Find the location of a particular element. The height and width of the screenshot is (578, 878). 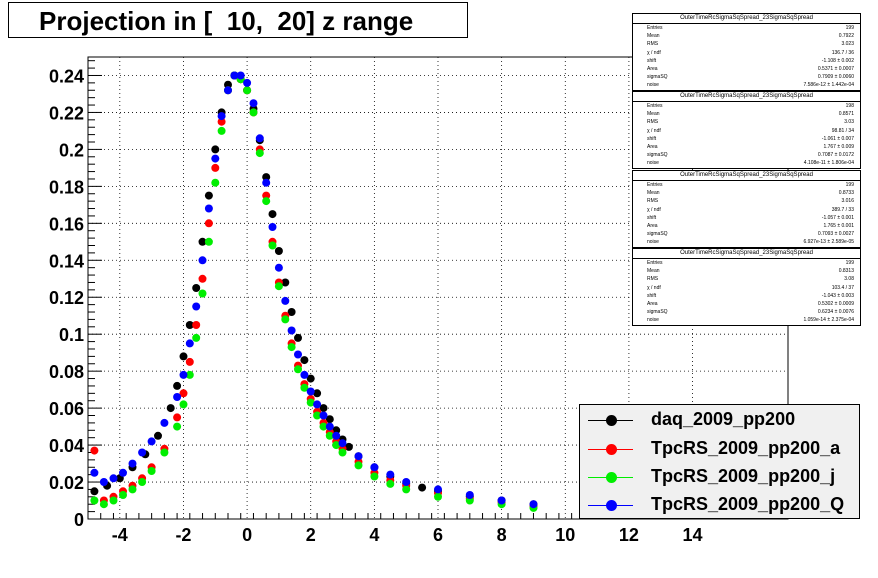

y-tick-label: 0.16 is located at coordinates (66, 224).